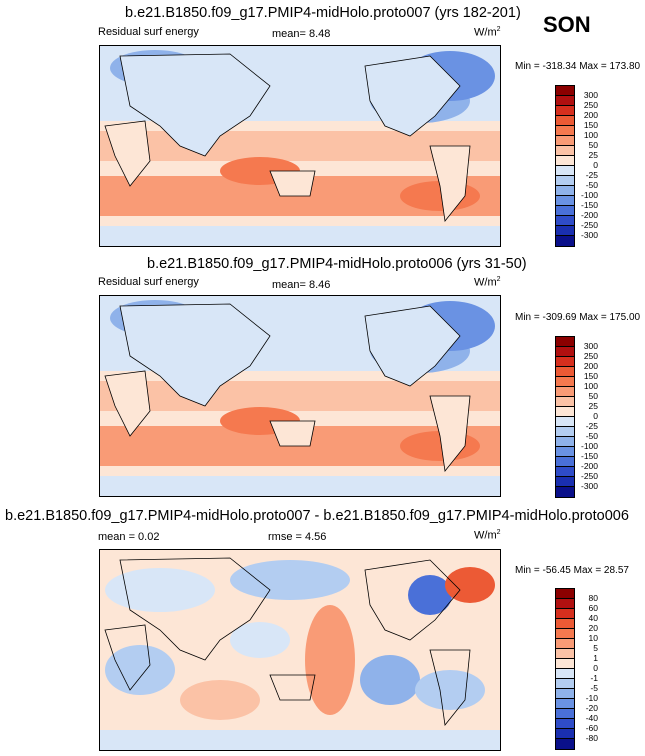 The width and height of the screenshot is (645, 756). What do you see at coordinates (593, 608) in the screenshot?
I see `colorbar-tick-label: 60` at bounding box center [593, 608].